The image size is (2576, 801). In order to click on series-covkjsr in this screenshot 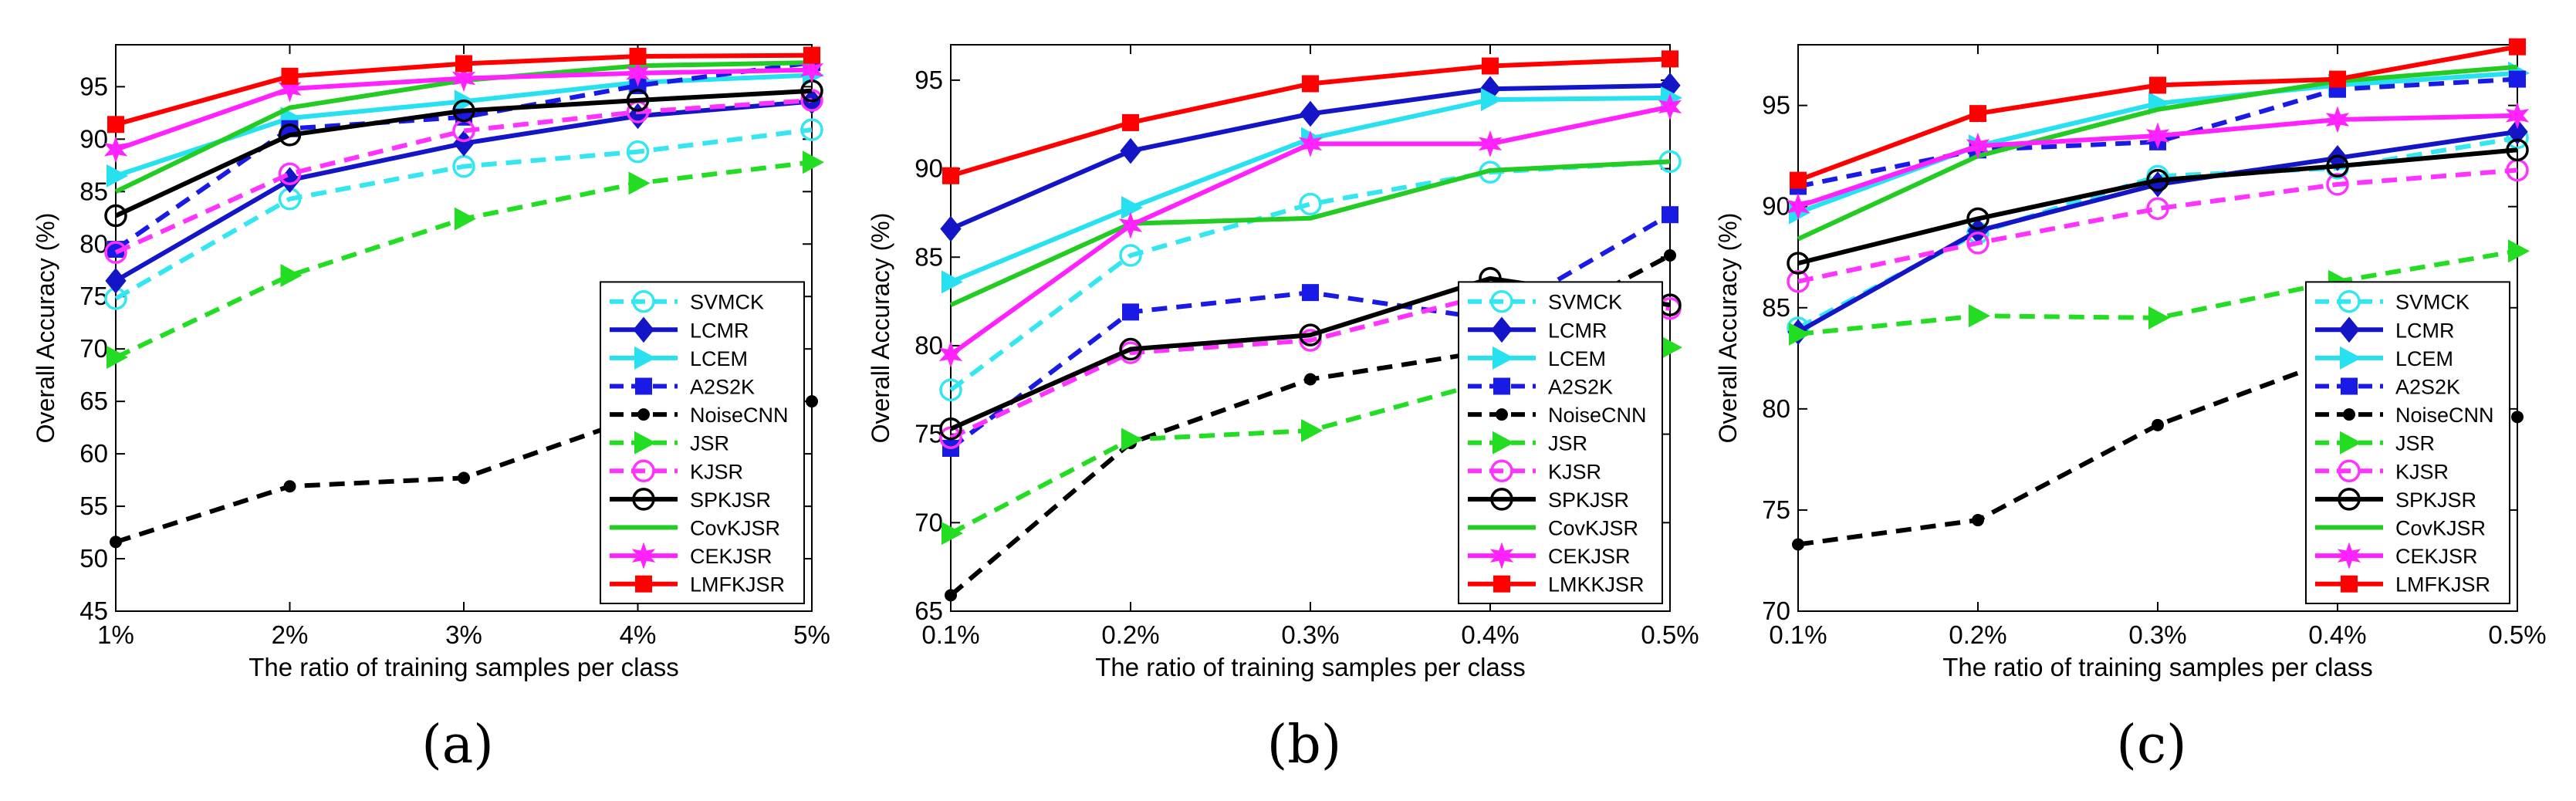, I will do `click(1310, 233)`.